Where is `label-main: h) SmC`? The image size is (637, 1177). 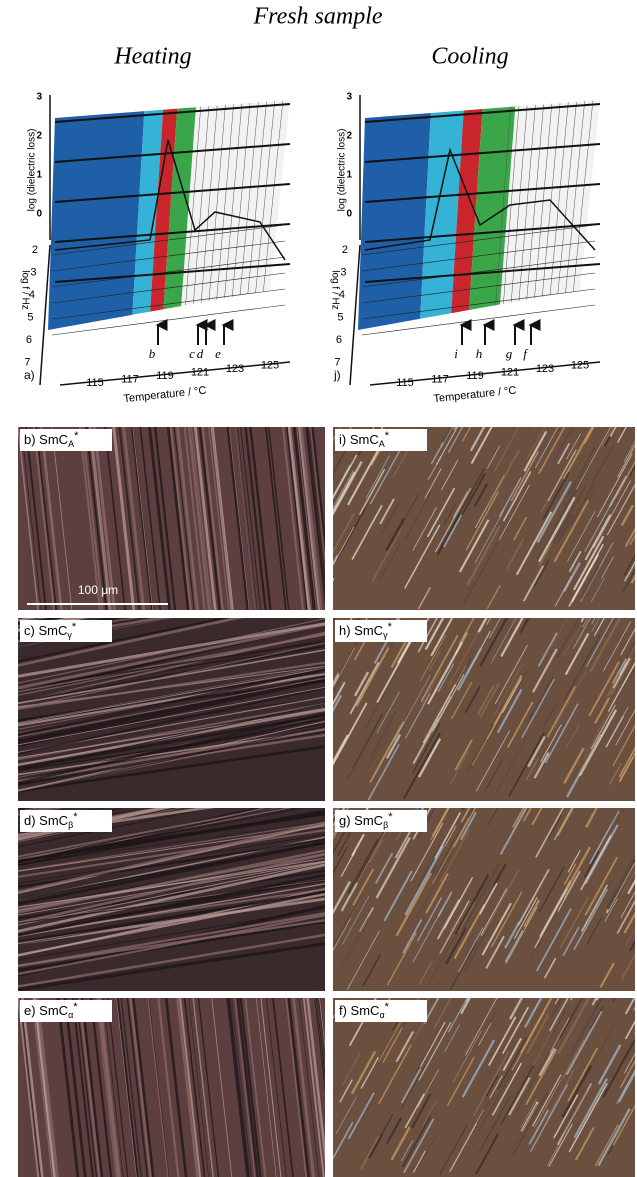 label-main: h) SmC is located at coordinates (361, 630).